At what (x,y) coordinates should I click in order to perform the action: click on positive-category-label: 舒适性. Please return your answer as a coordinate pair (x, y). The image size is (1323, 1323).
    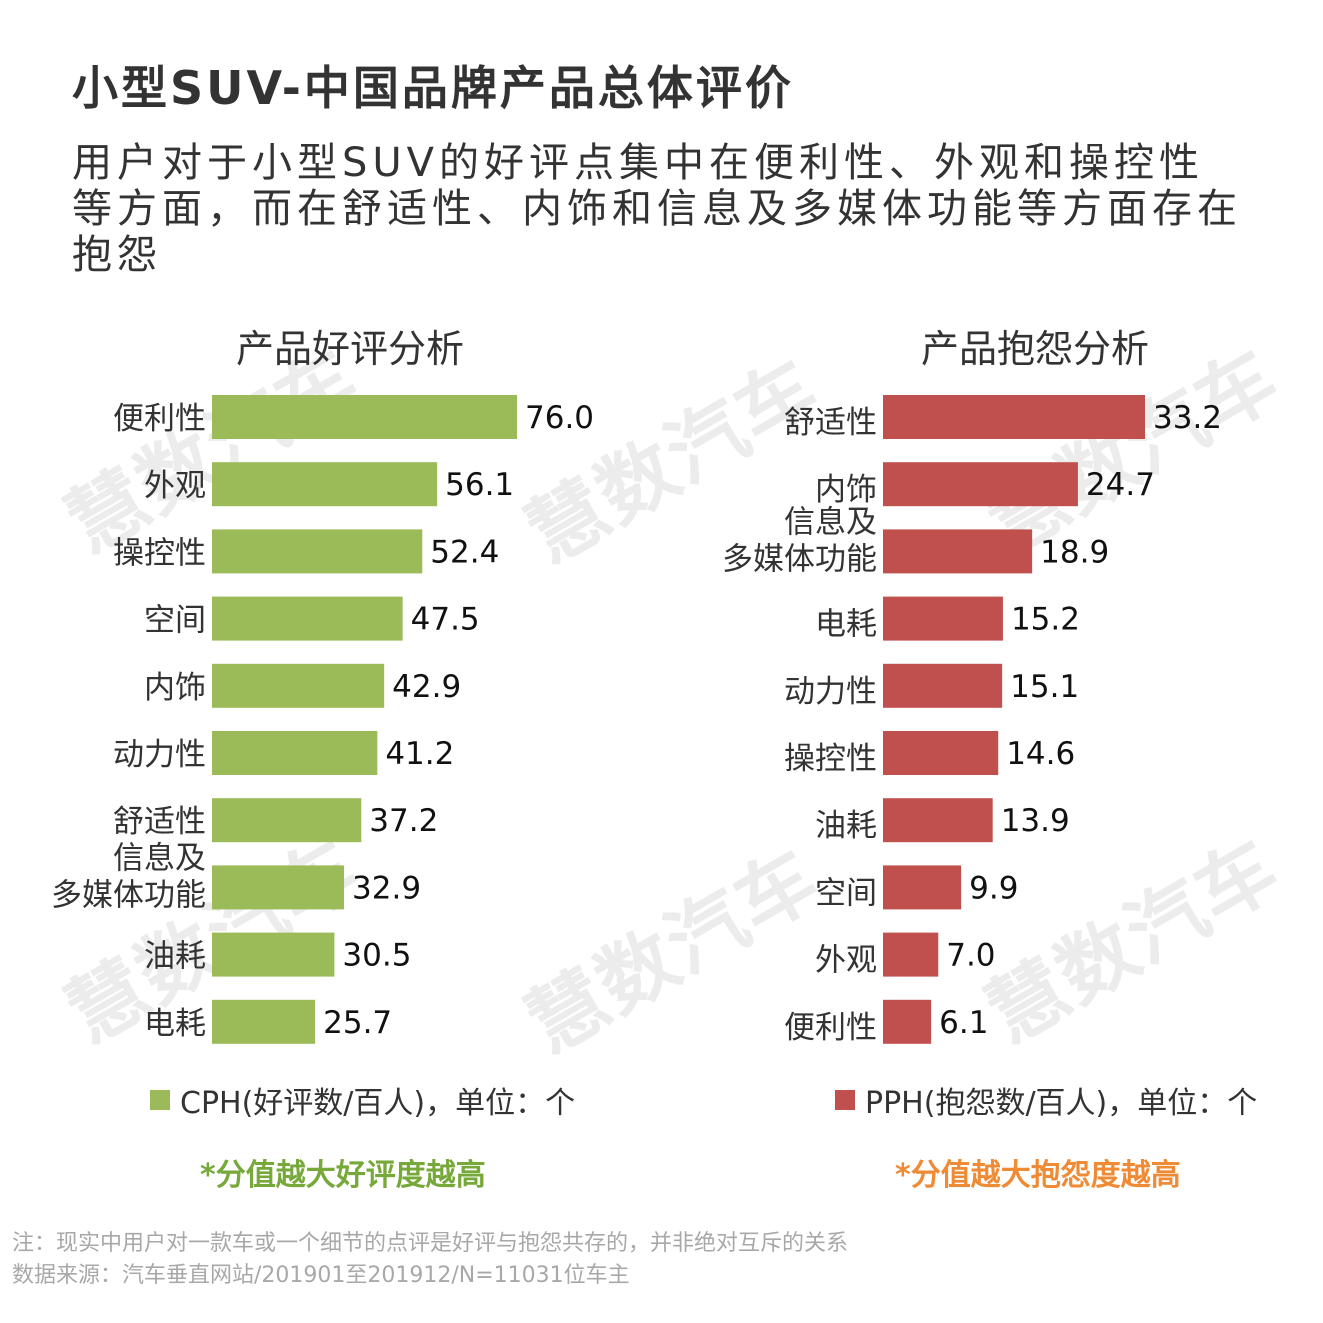
    Looking at the image, I should click on (159, 822).